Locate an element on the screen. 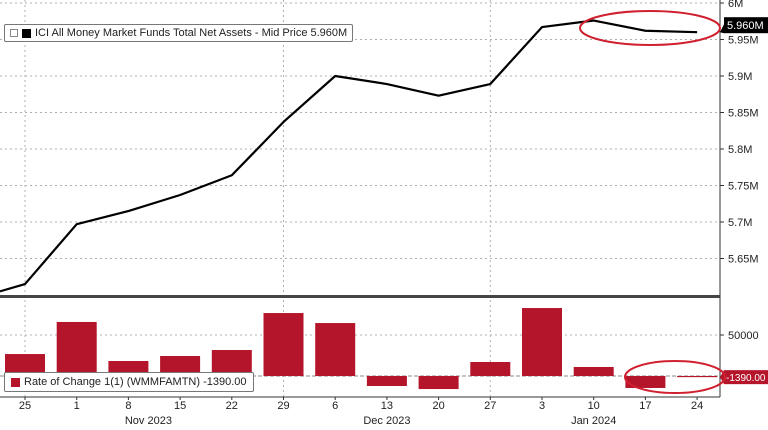 Image resolution: width=768 pixels, height=430 pixels. y-tick-label: 5.9M is located at coordinates (740, 77).